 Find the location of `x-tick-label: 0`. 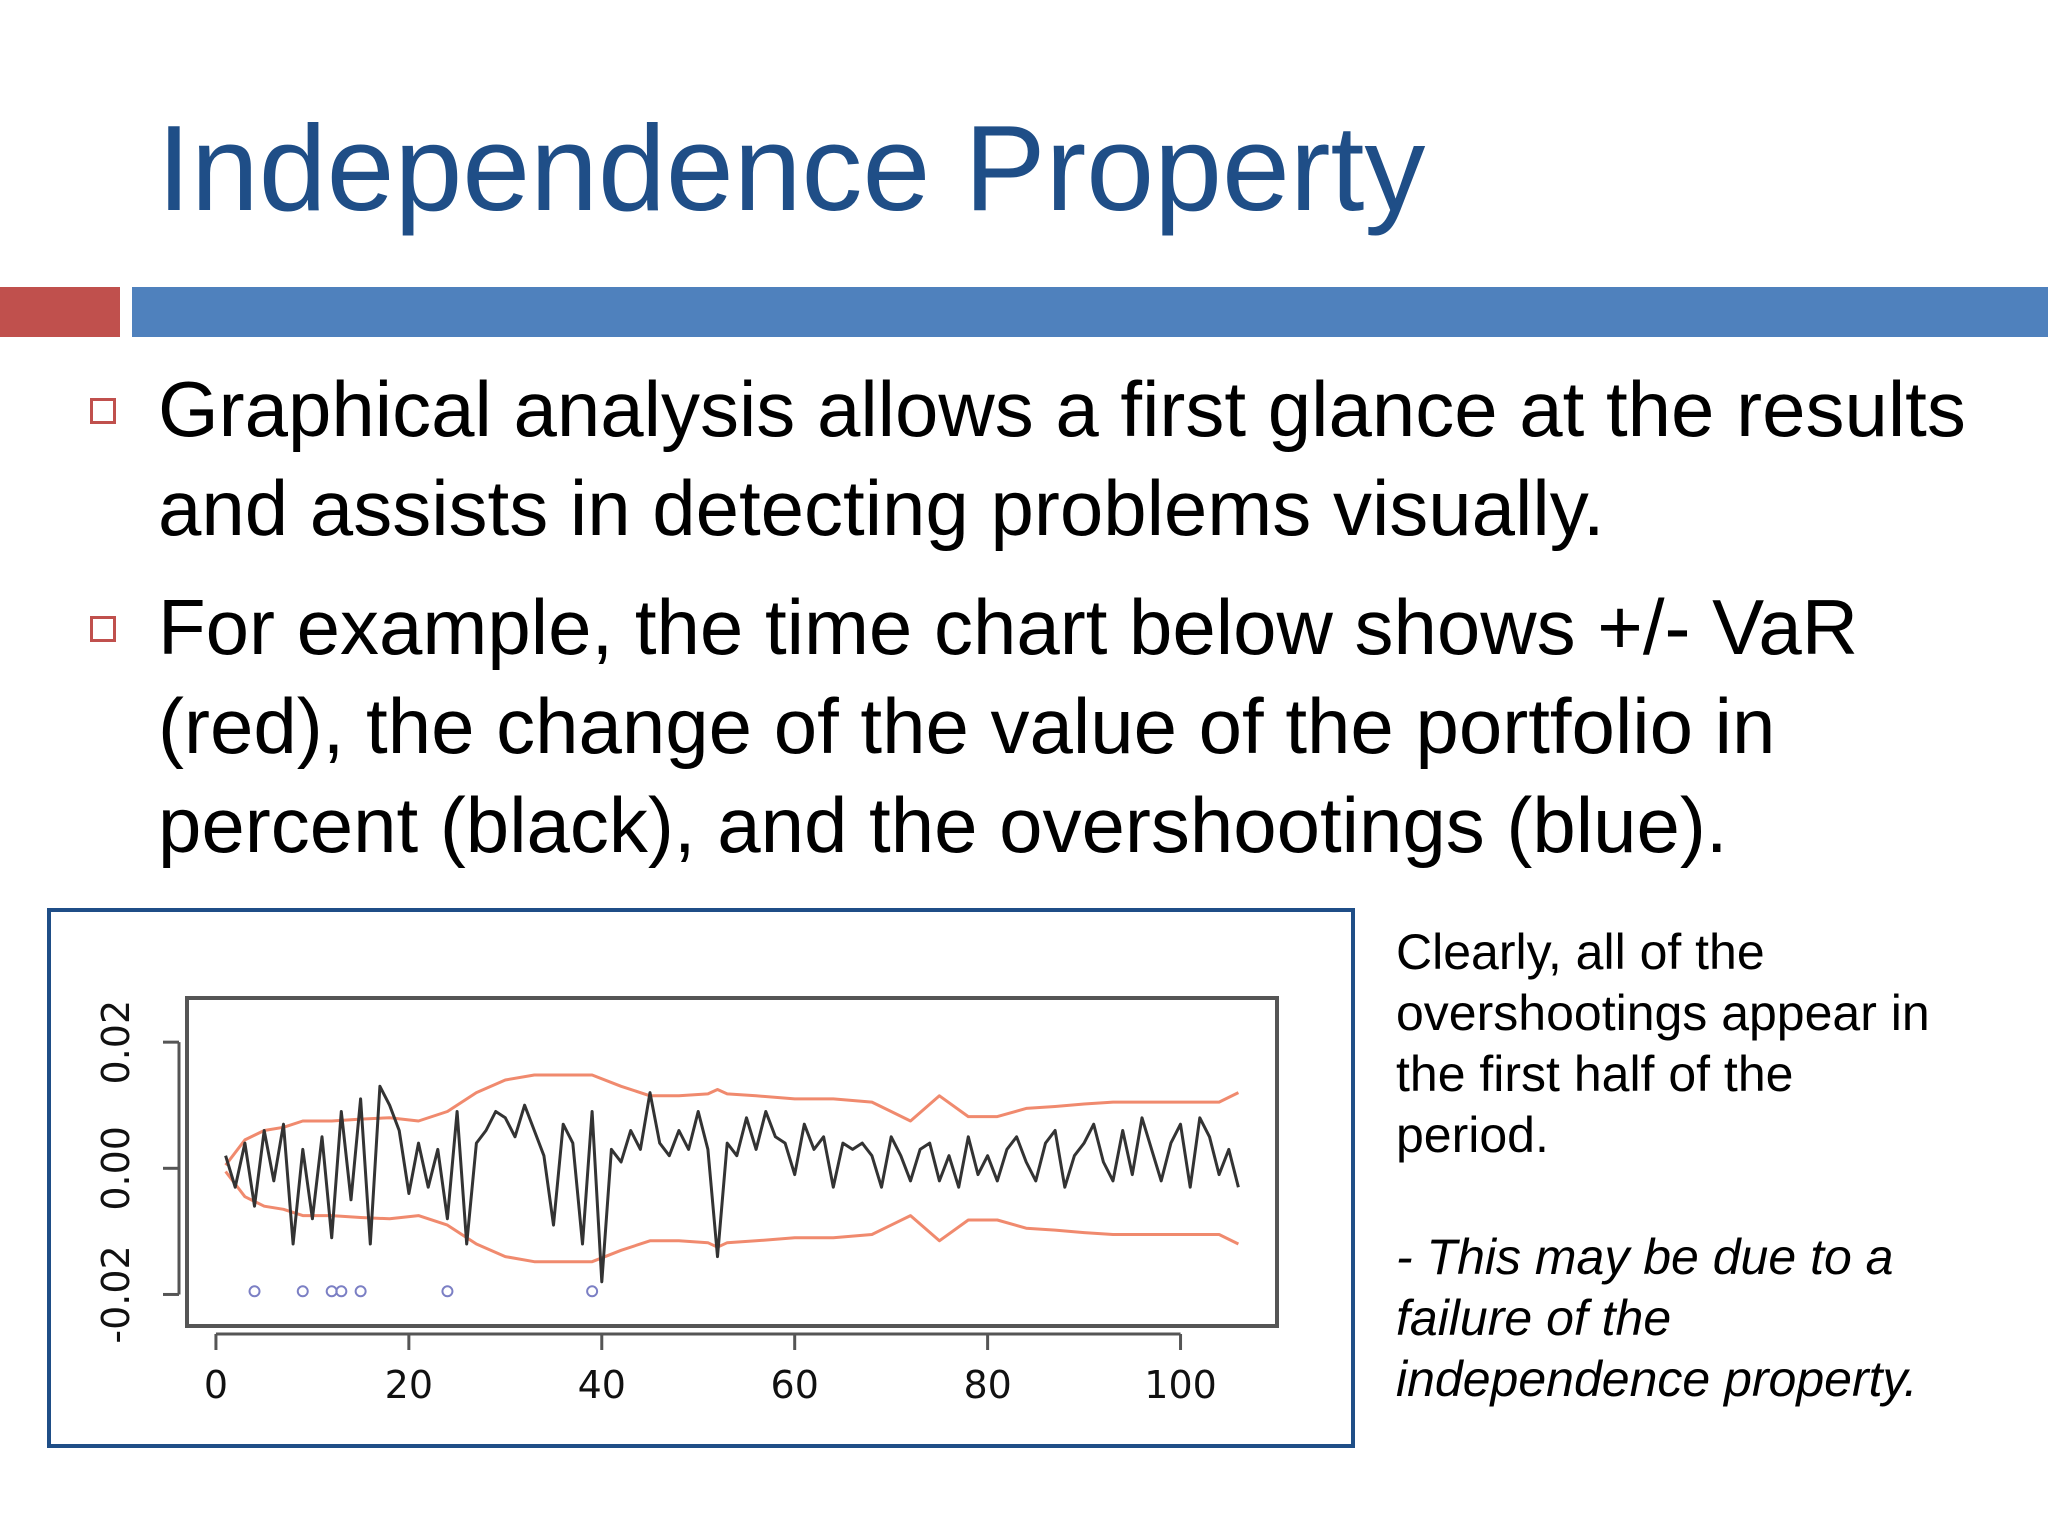

x-tick-label: 0 is located at coordinates (216, 1385).